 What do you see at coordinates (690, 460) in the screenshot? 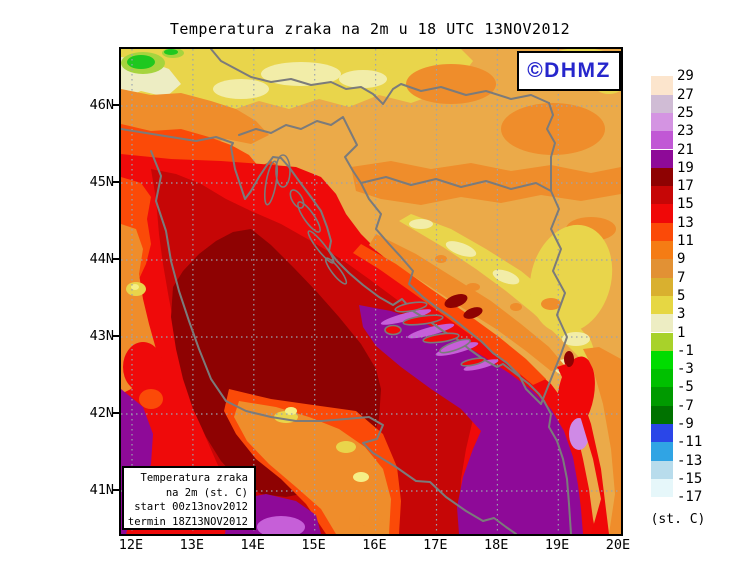
I see `colorbar-label--13: -13` at bounding box center [690, 460].